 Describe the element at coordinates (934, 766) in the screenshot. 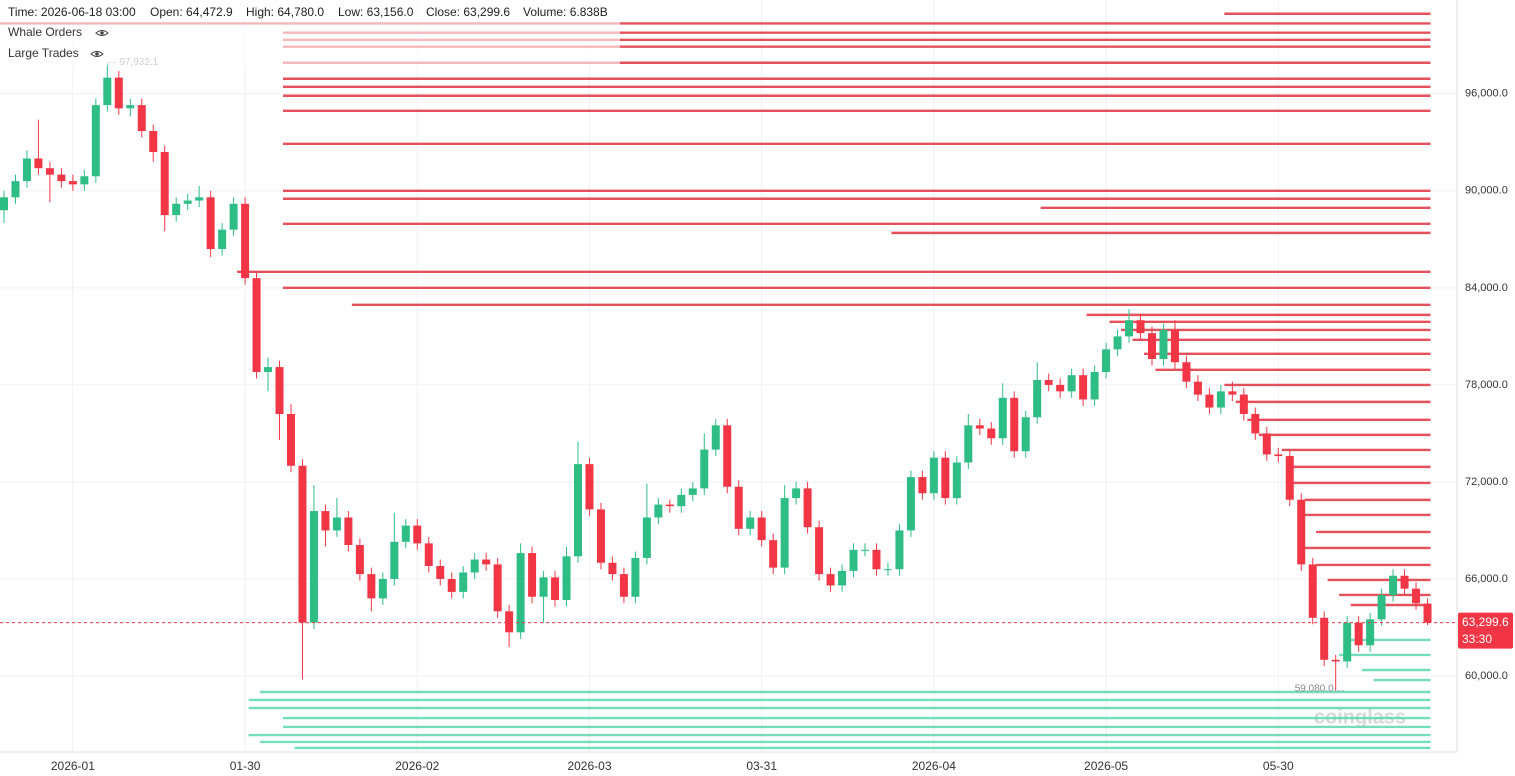

I see `x-tick-label: 2026-04` at that location.